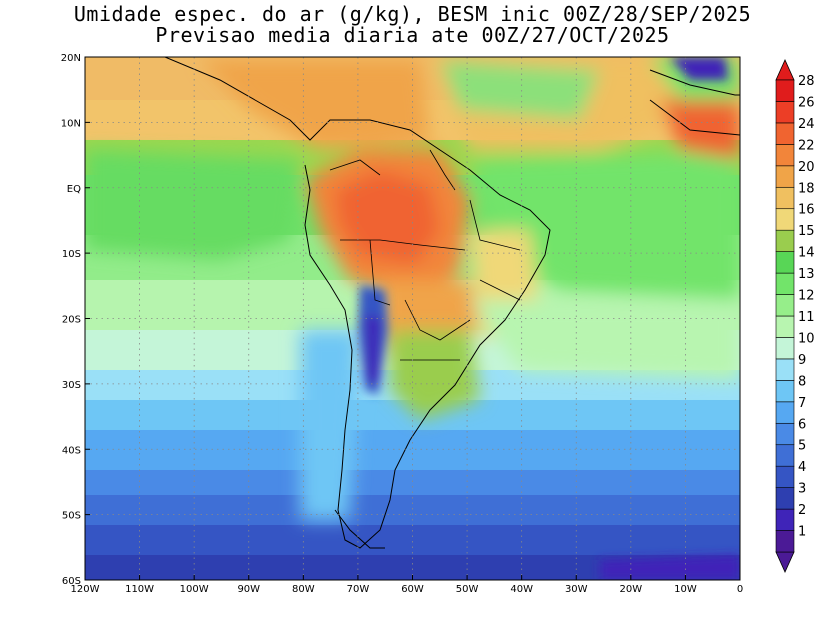 Image resolution: width=825 pixels, height=637 pixels. I want to click on colorbar-extend-max, so click(785, 70).